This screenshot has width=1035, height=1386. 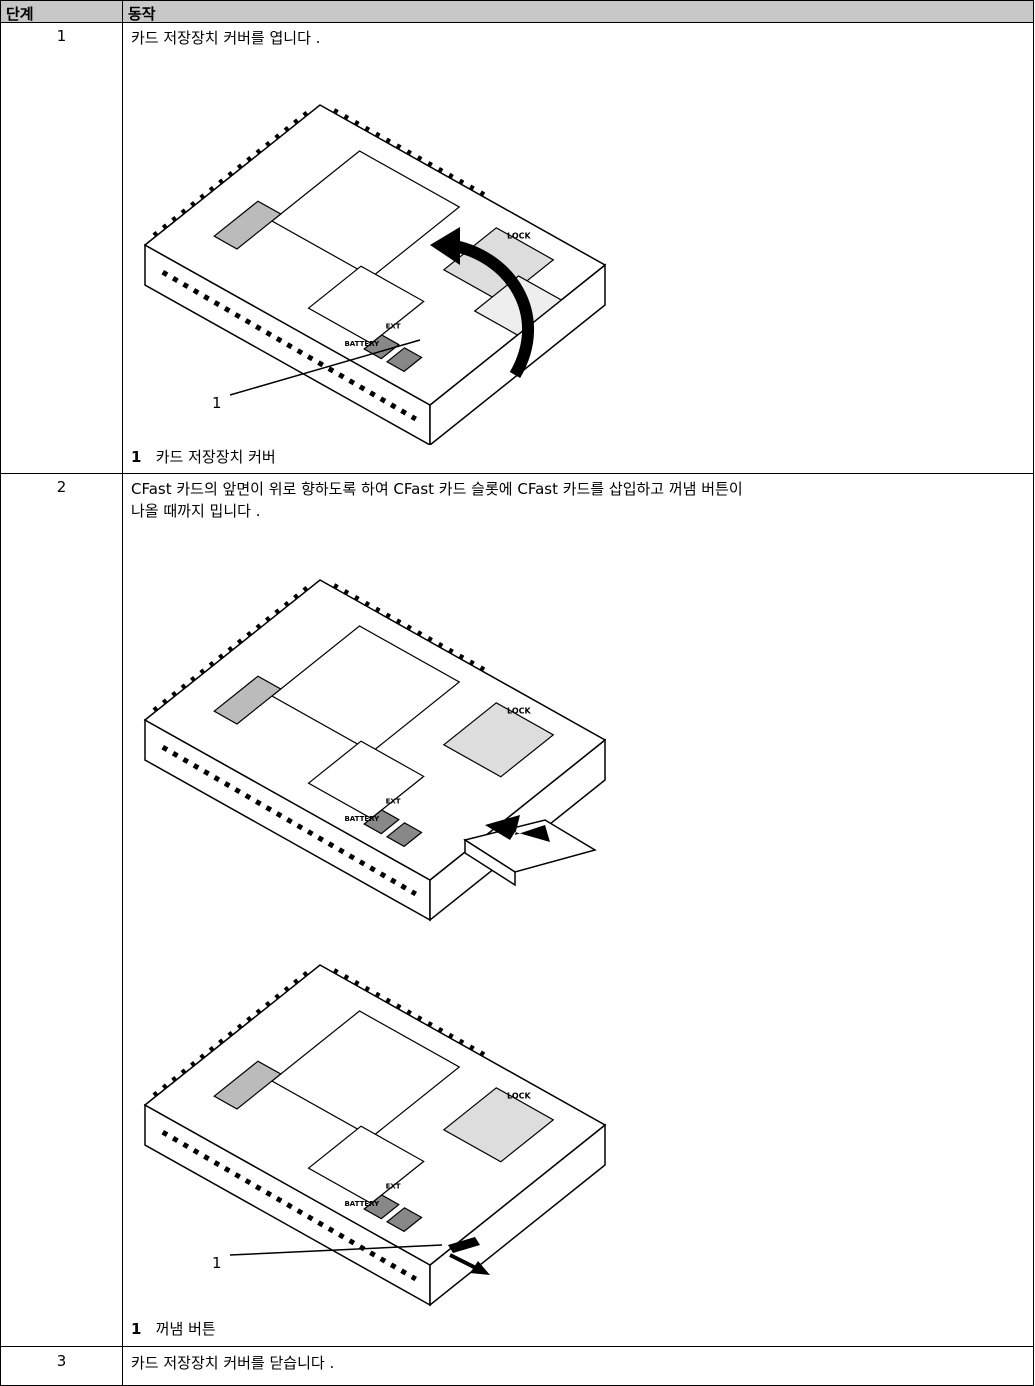 What do you see at coordinates (185, 1329) in the screenshot?
I see `legend-text: 꺼냄 버튼` at bounding box center [185, 1329].